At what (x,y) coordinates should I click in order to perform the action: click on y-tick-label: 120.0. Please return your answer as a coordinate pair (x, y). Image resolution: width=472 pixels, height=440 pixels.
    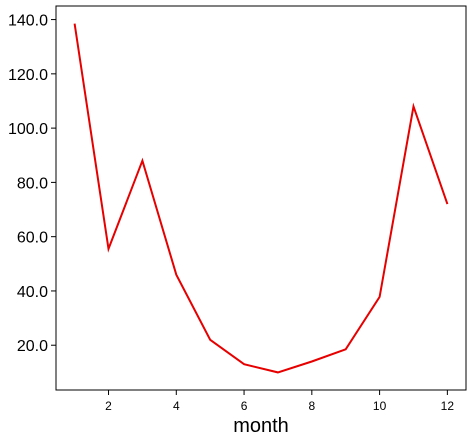
    Looking at the image, I should click on (28, 75).